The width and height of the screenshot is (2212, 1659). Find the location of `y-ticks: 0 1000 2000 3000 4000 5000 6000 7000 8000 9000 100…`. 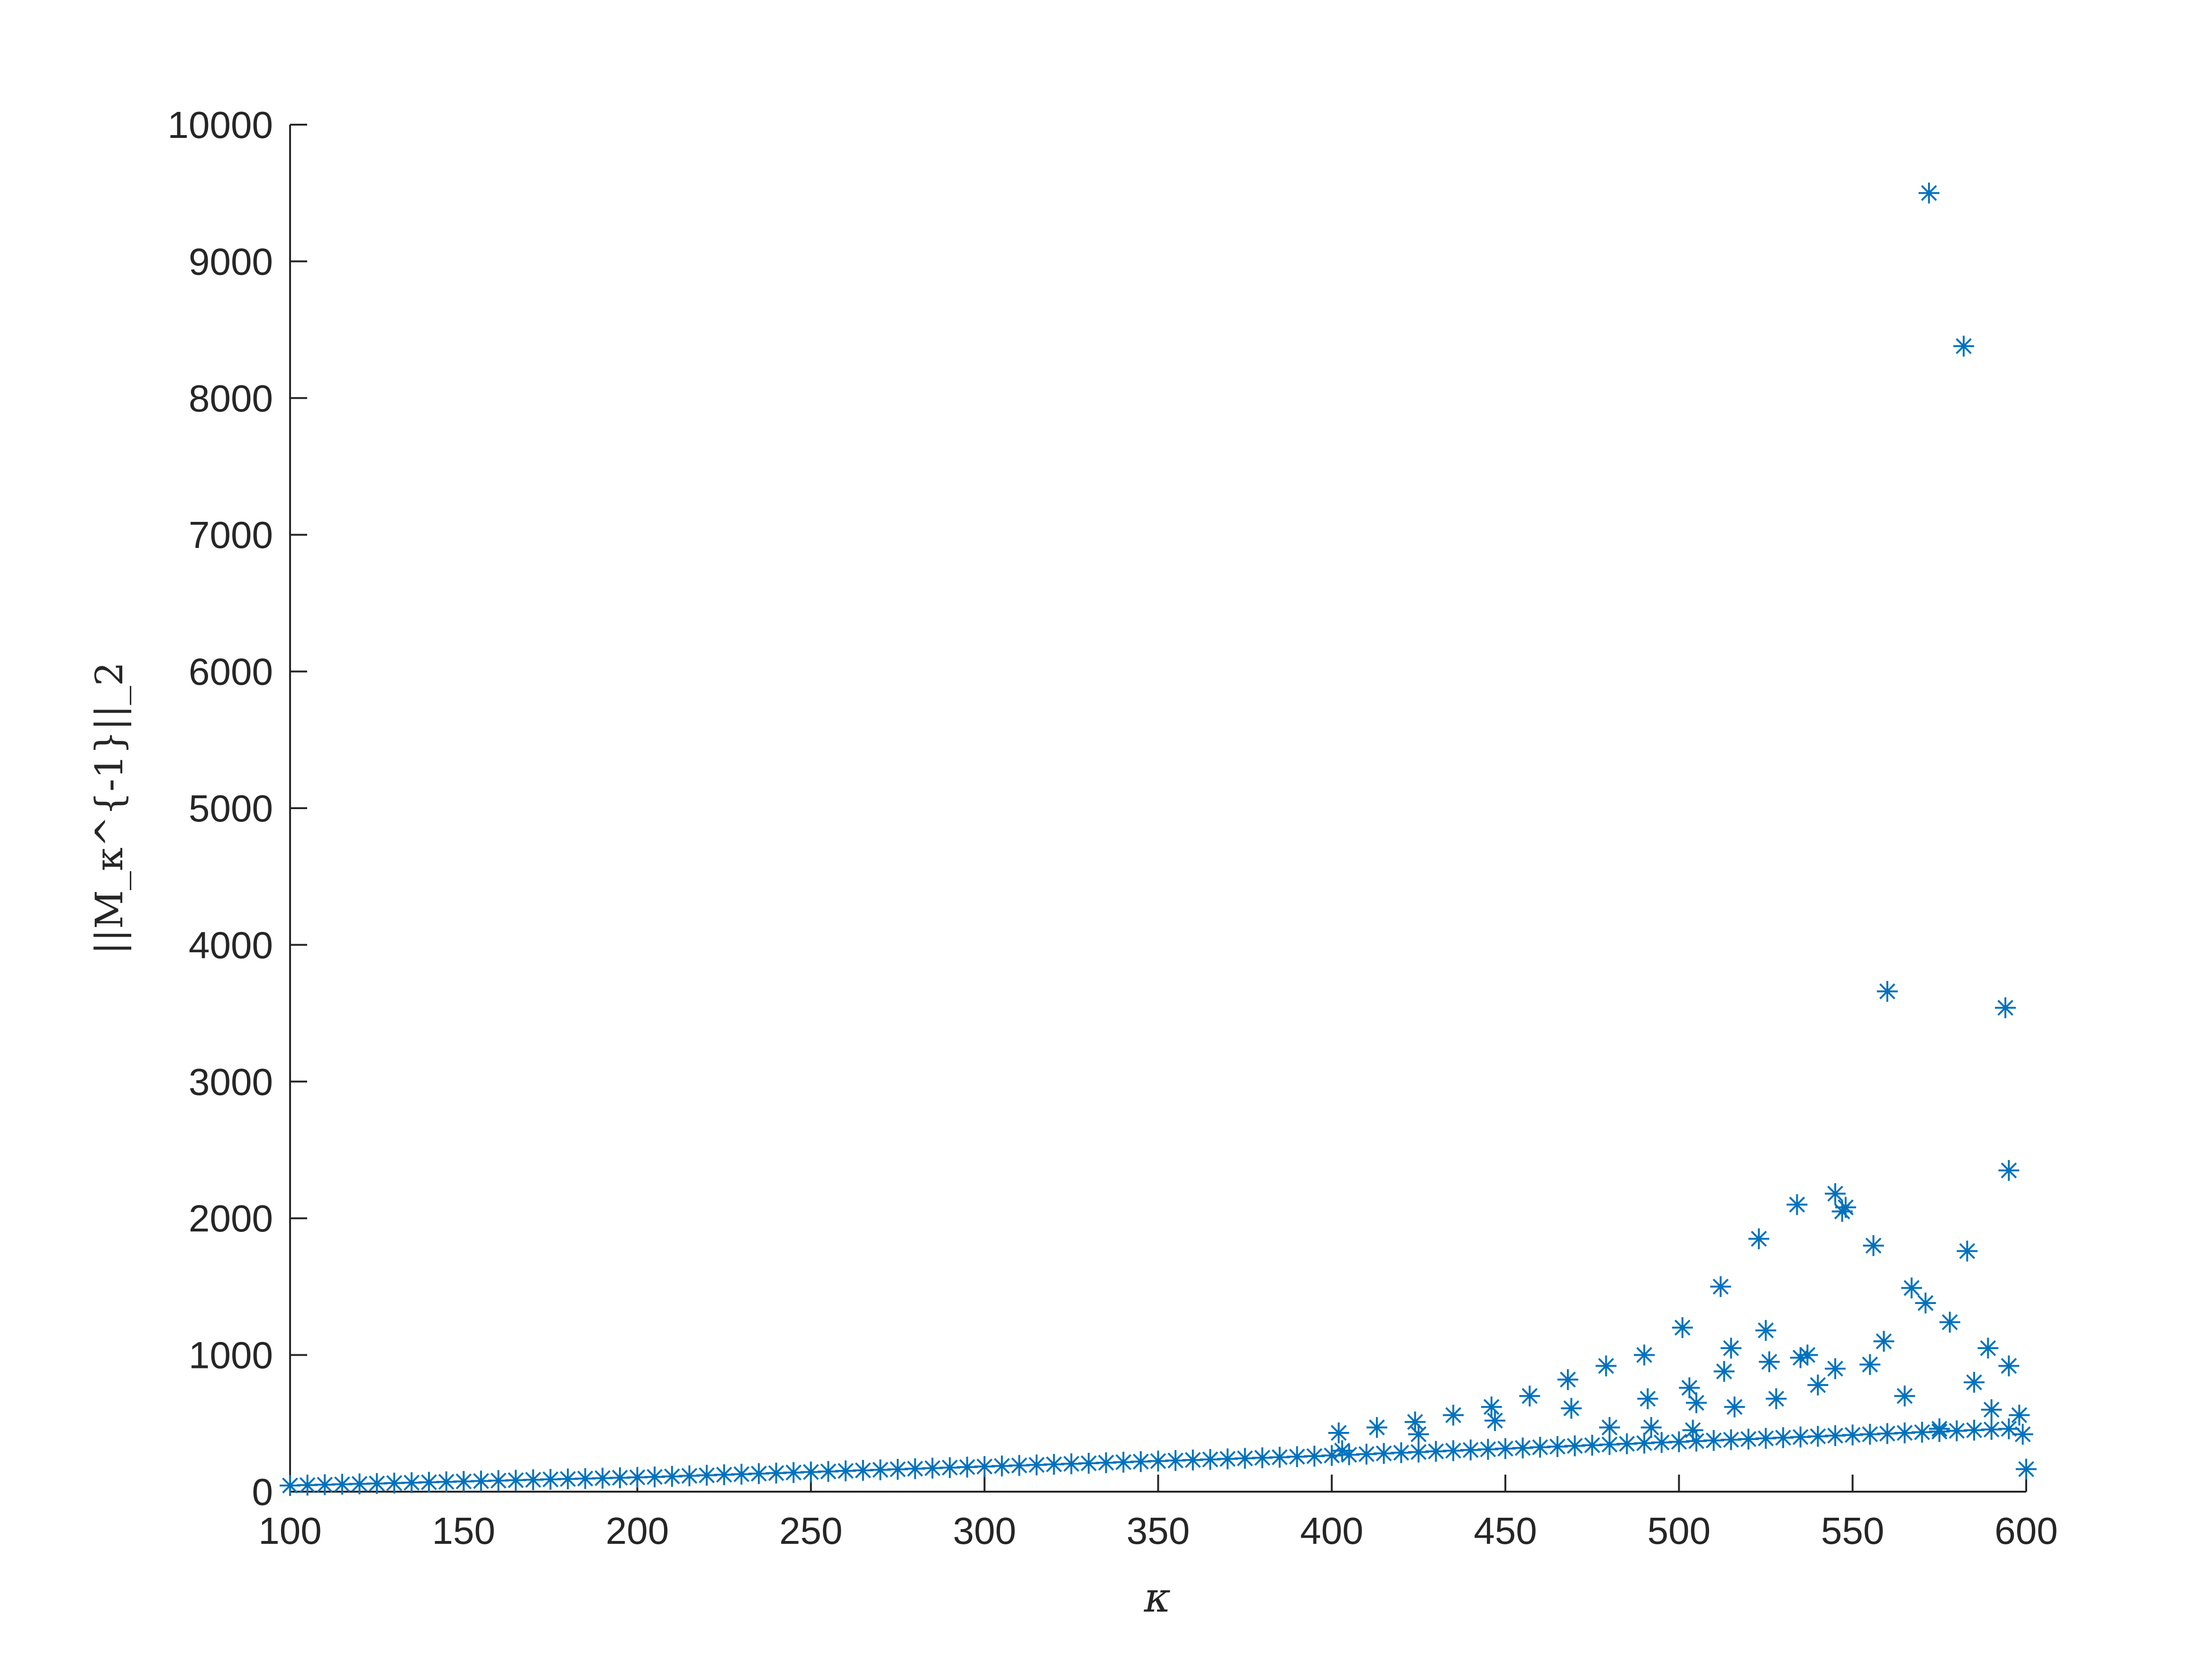

y-ticks: 0 1000 2000 3000 4000 5000 6000 7000 8000 9000 100… is located at coordinates (237, 808).